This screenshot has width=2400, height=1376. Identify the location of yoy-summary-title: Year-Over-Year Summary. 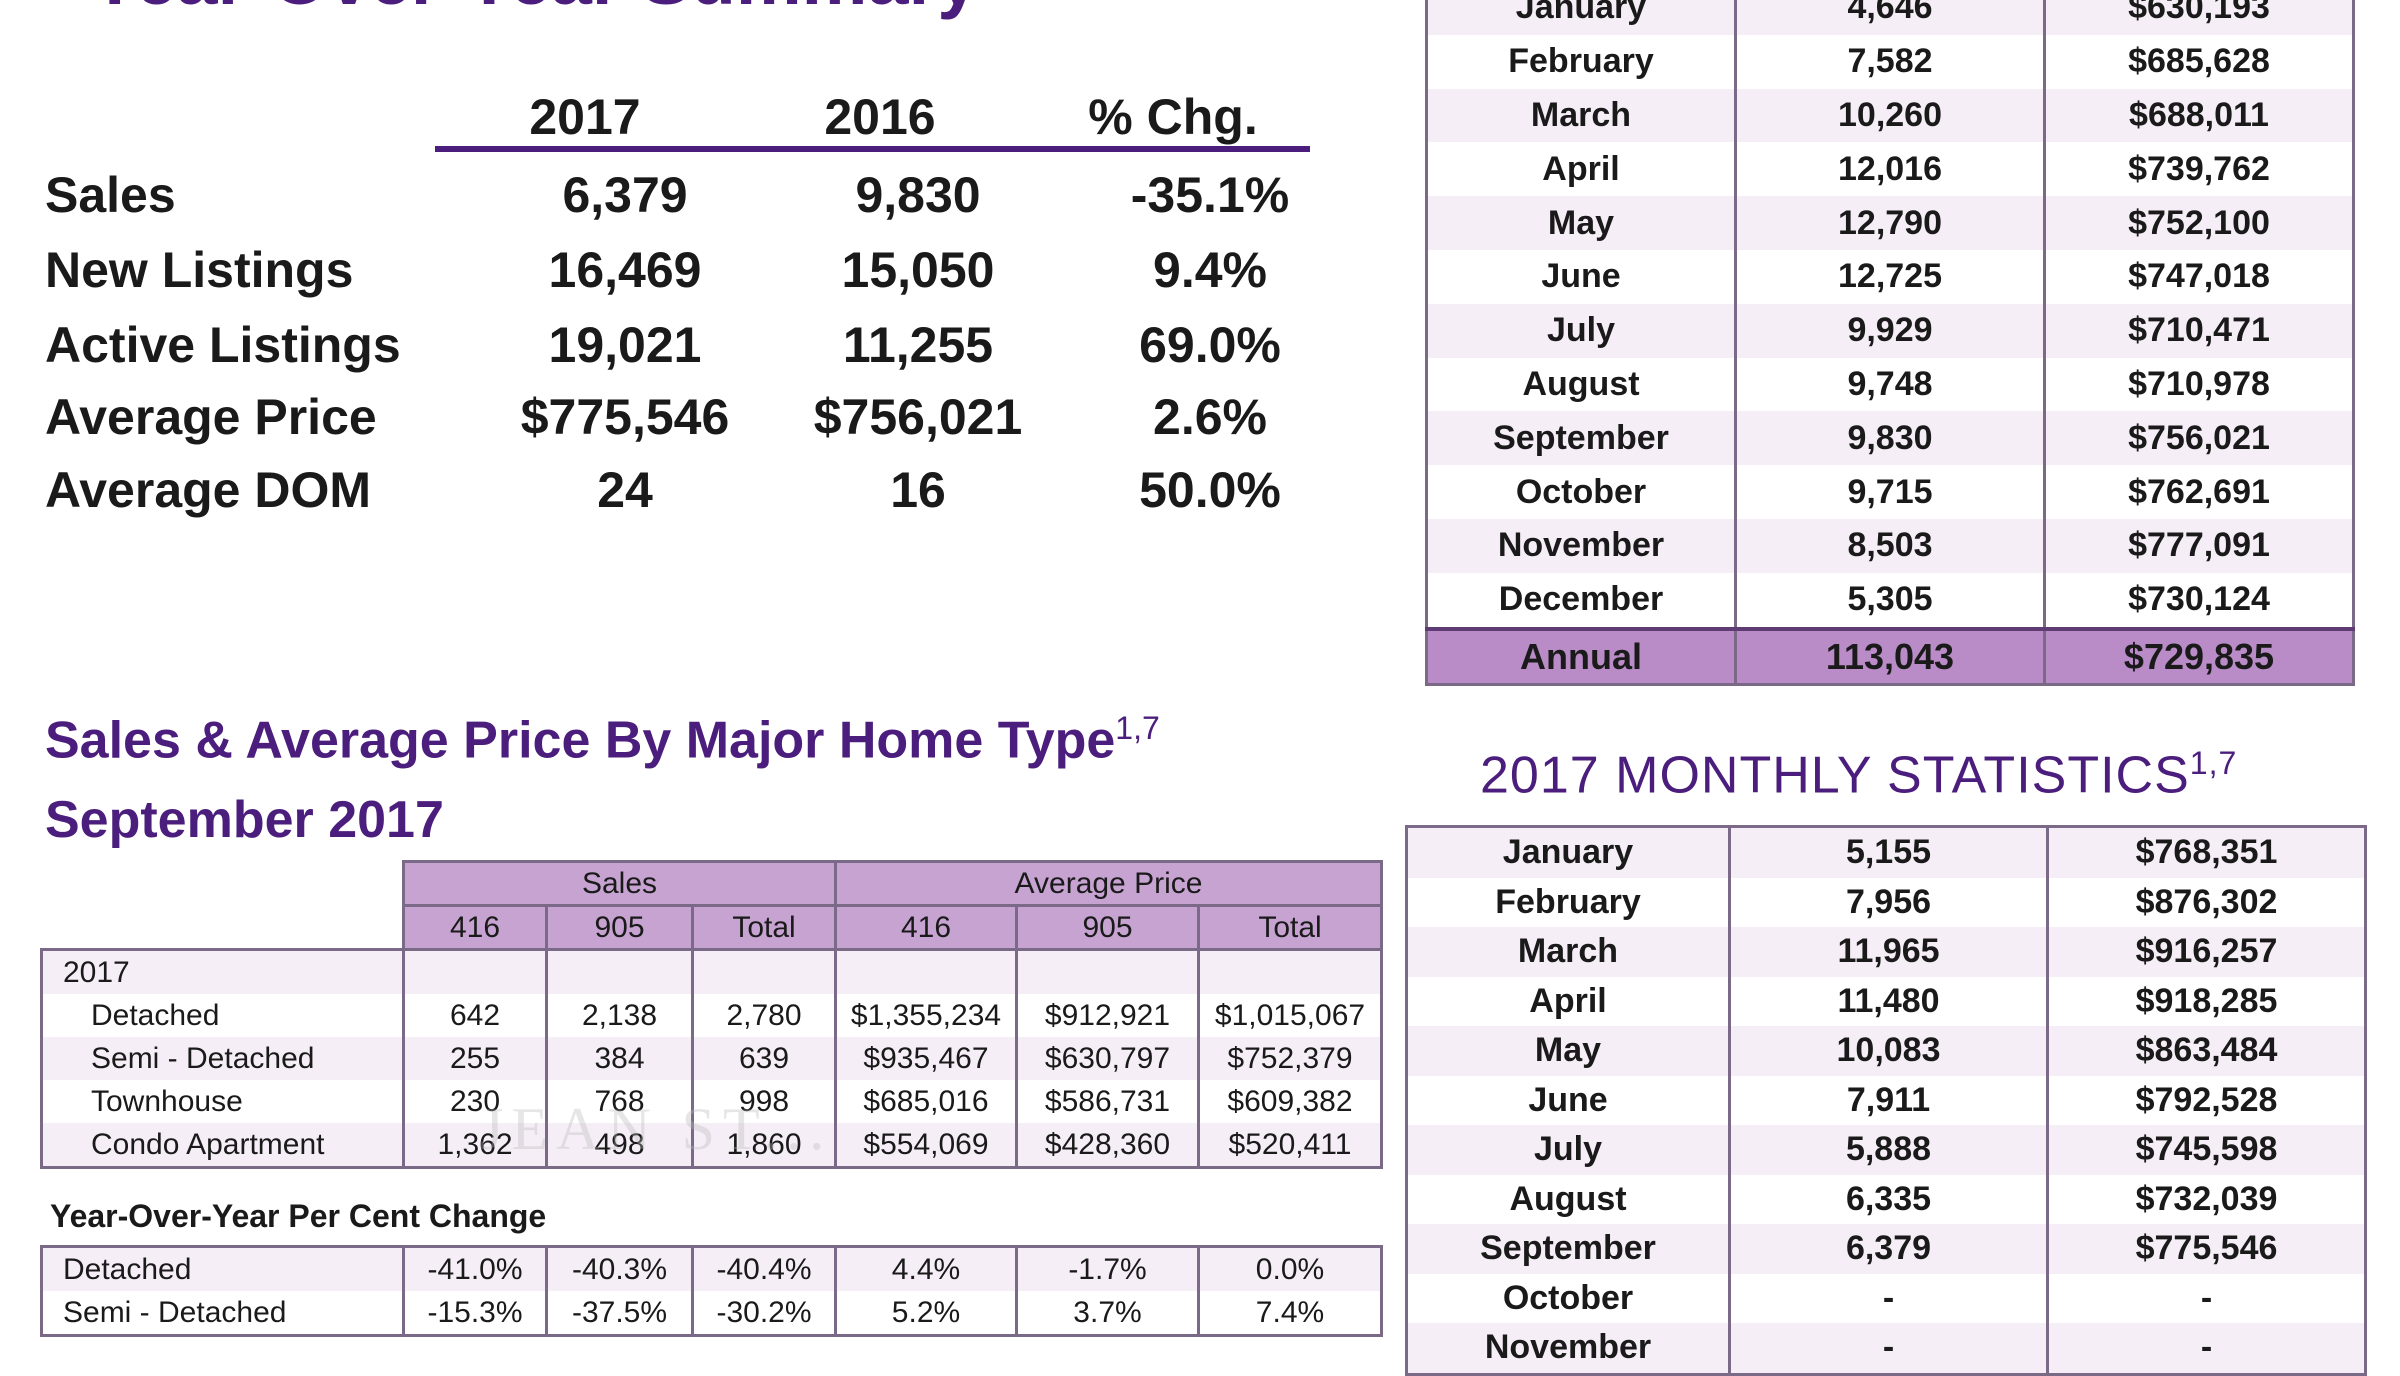
(534, 8).